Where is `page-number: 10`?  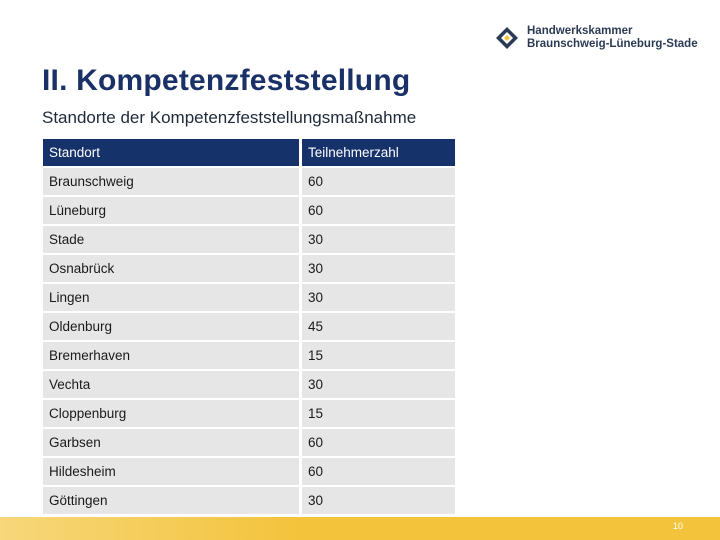 page-number: 10 is located at coordinates (677, 526).